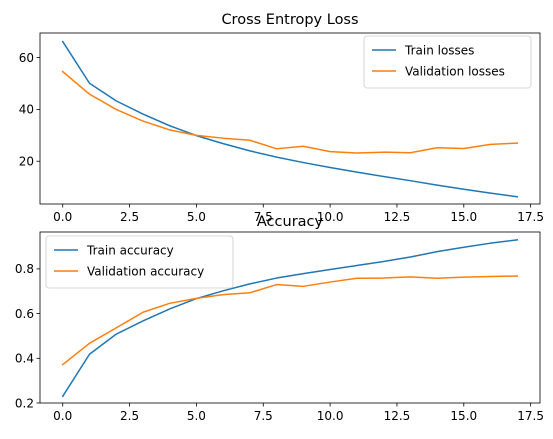 This screenshot has width=553, height=439. I want to click on loss-xtick-label: 10.0, so click(330, 217).